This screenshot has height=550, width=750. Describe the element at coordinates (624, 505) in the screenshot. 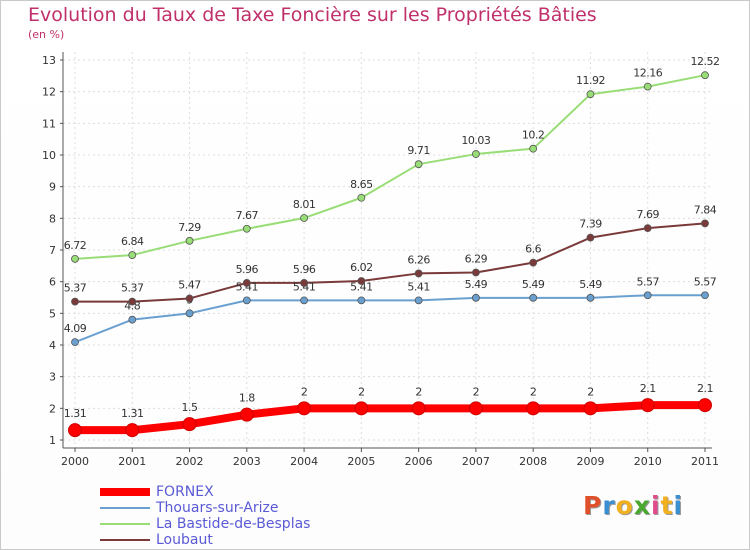

I see `logo-letter: o` at that location.